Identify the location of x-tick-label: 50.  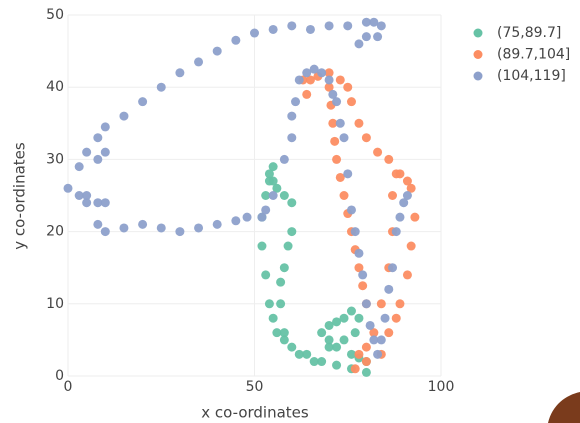
(255, 387).